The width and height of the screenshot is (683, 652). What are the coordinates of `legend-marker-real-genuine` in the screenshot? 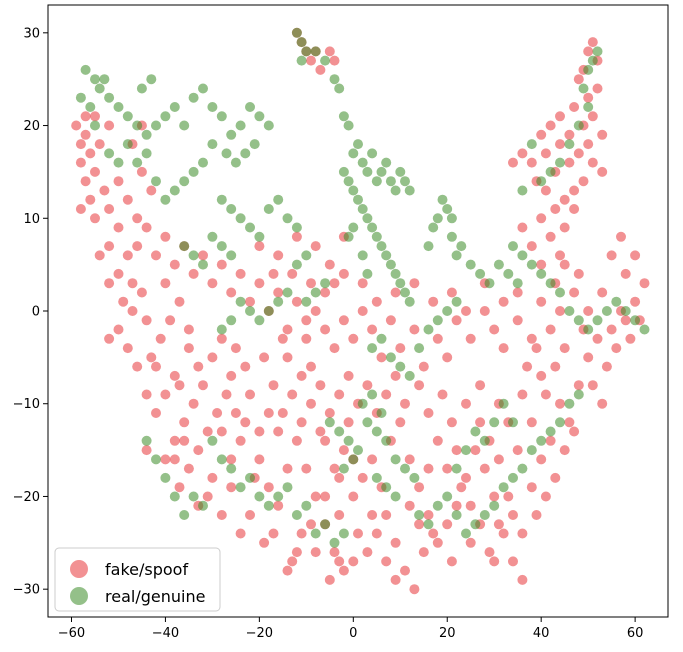 It's located at (79, 596).